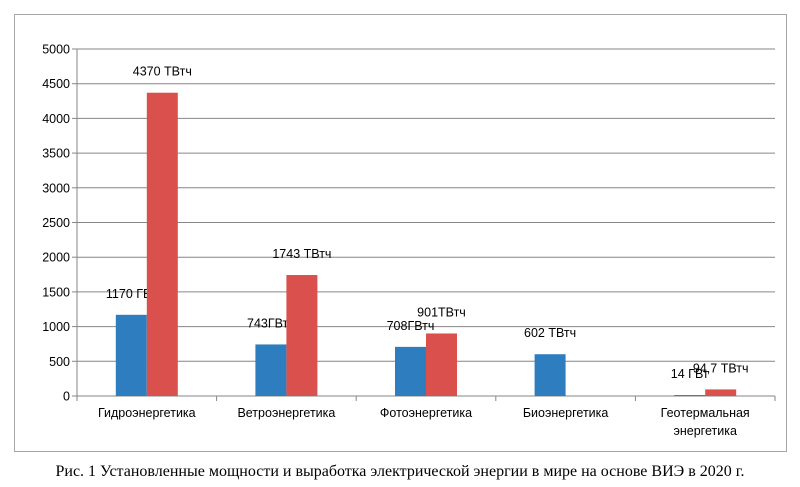  I want to click on data-label: 602 ТВтч, so click(550, 333).